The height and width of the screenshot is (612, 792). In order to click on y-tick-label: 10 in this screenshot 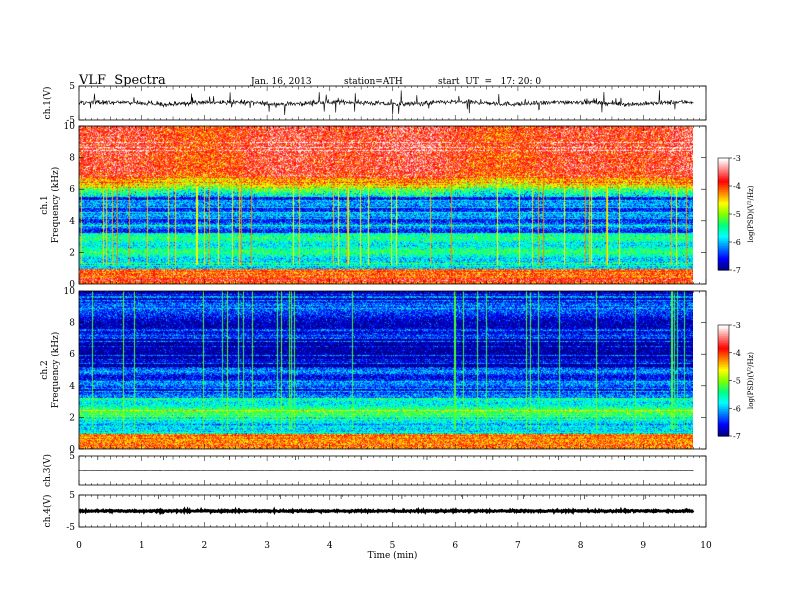, I will do `click(70, 292)`.